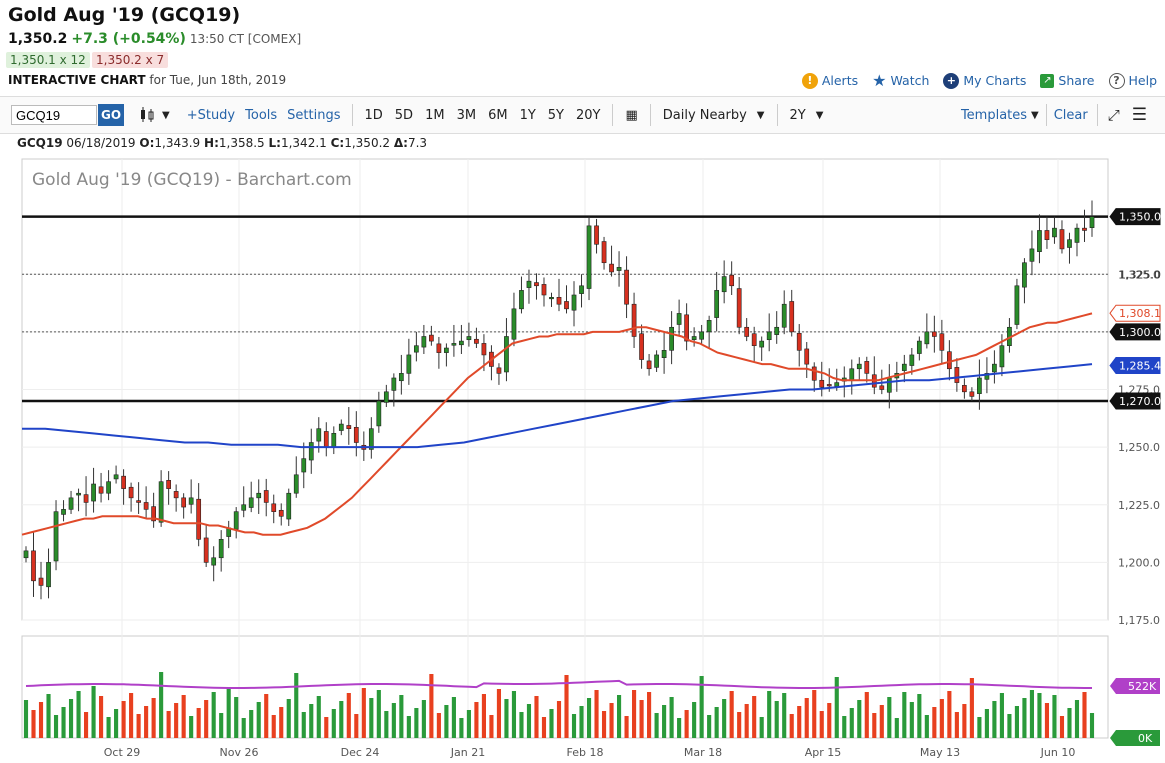 The image size is (1165, 763). I want to click on menu-icon: ☰, so click(1139, 115).